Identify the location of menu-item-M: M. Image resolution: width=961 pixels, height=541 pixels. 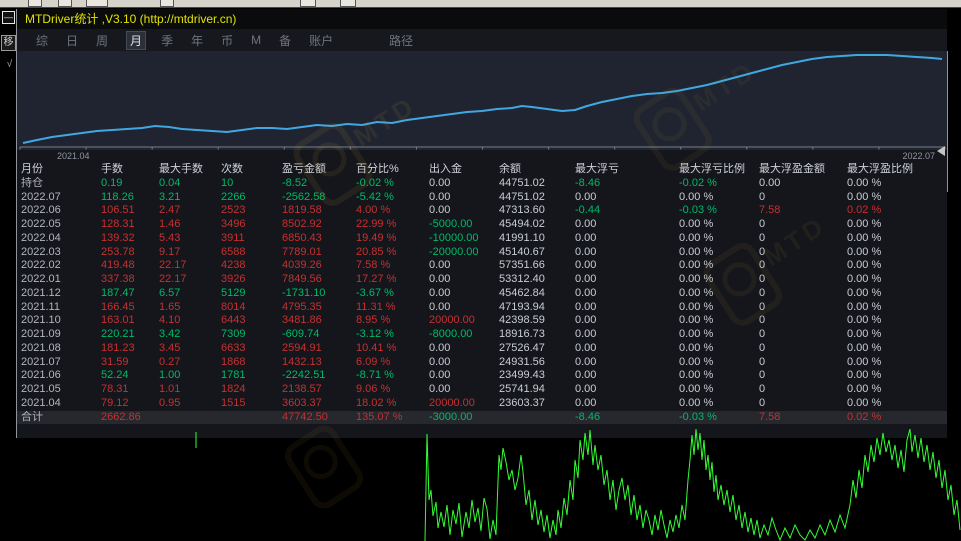
(256, 40).